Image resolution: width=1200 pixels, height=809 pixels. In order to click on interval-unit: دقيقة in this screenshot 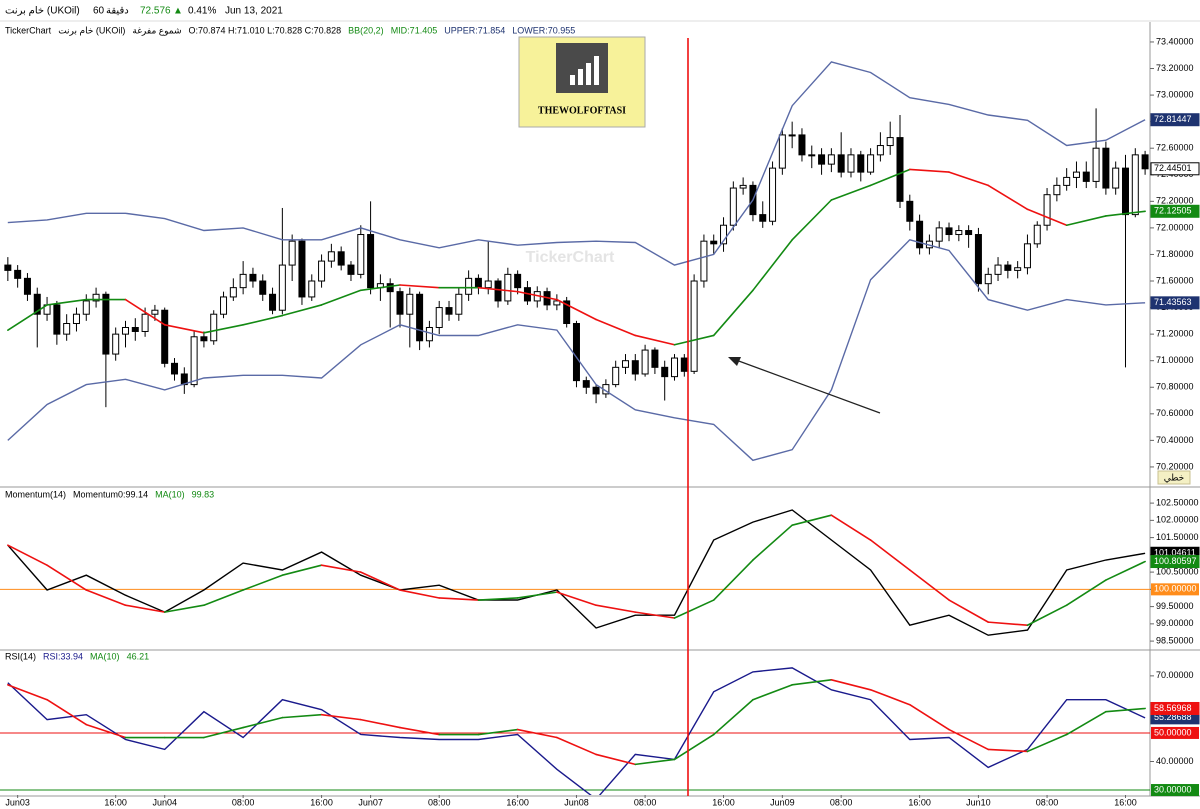, I will do `click(117, 11)`.